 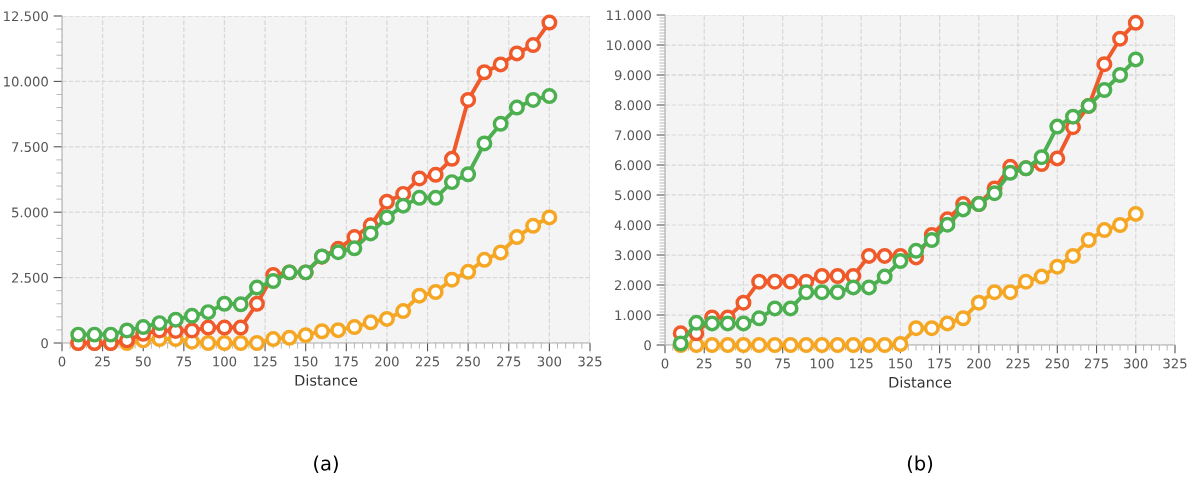 What do you see at coordinates (632, 165) in the screenshot?
I see `y-tick-label: 6.000` at bounding box center [632, 165].